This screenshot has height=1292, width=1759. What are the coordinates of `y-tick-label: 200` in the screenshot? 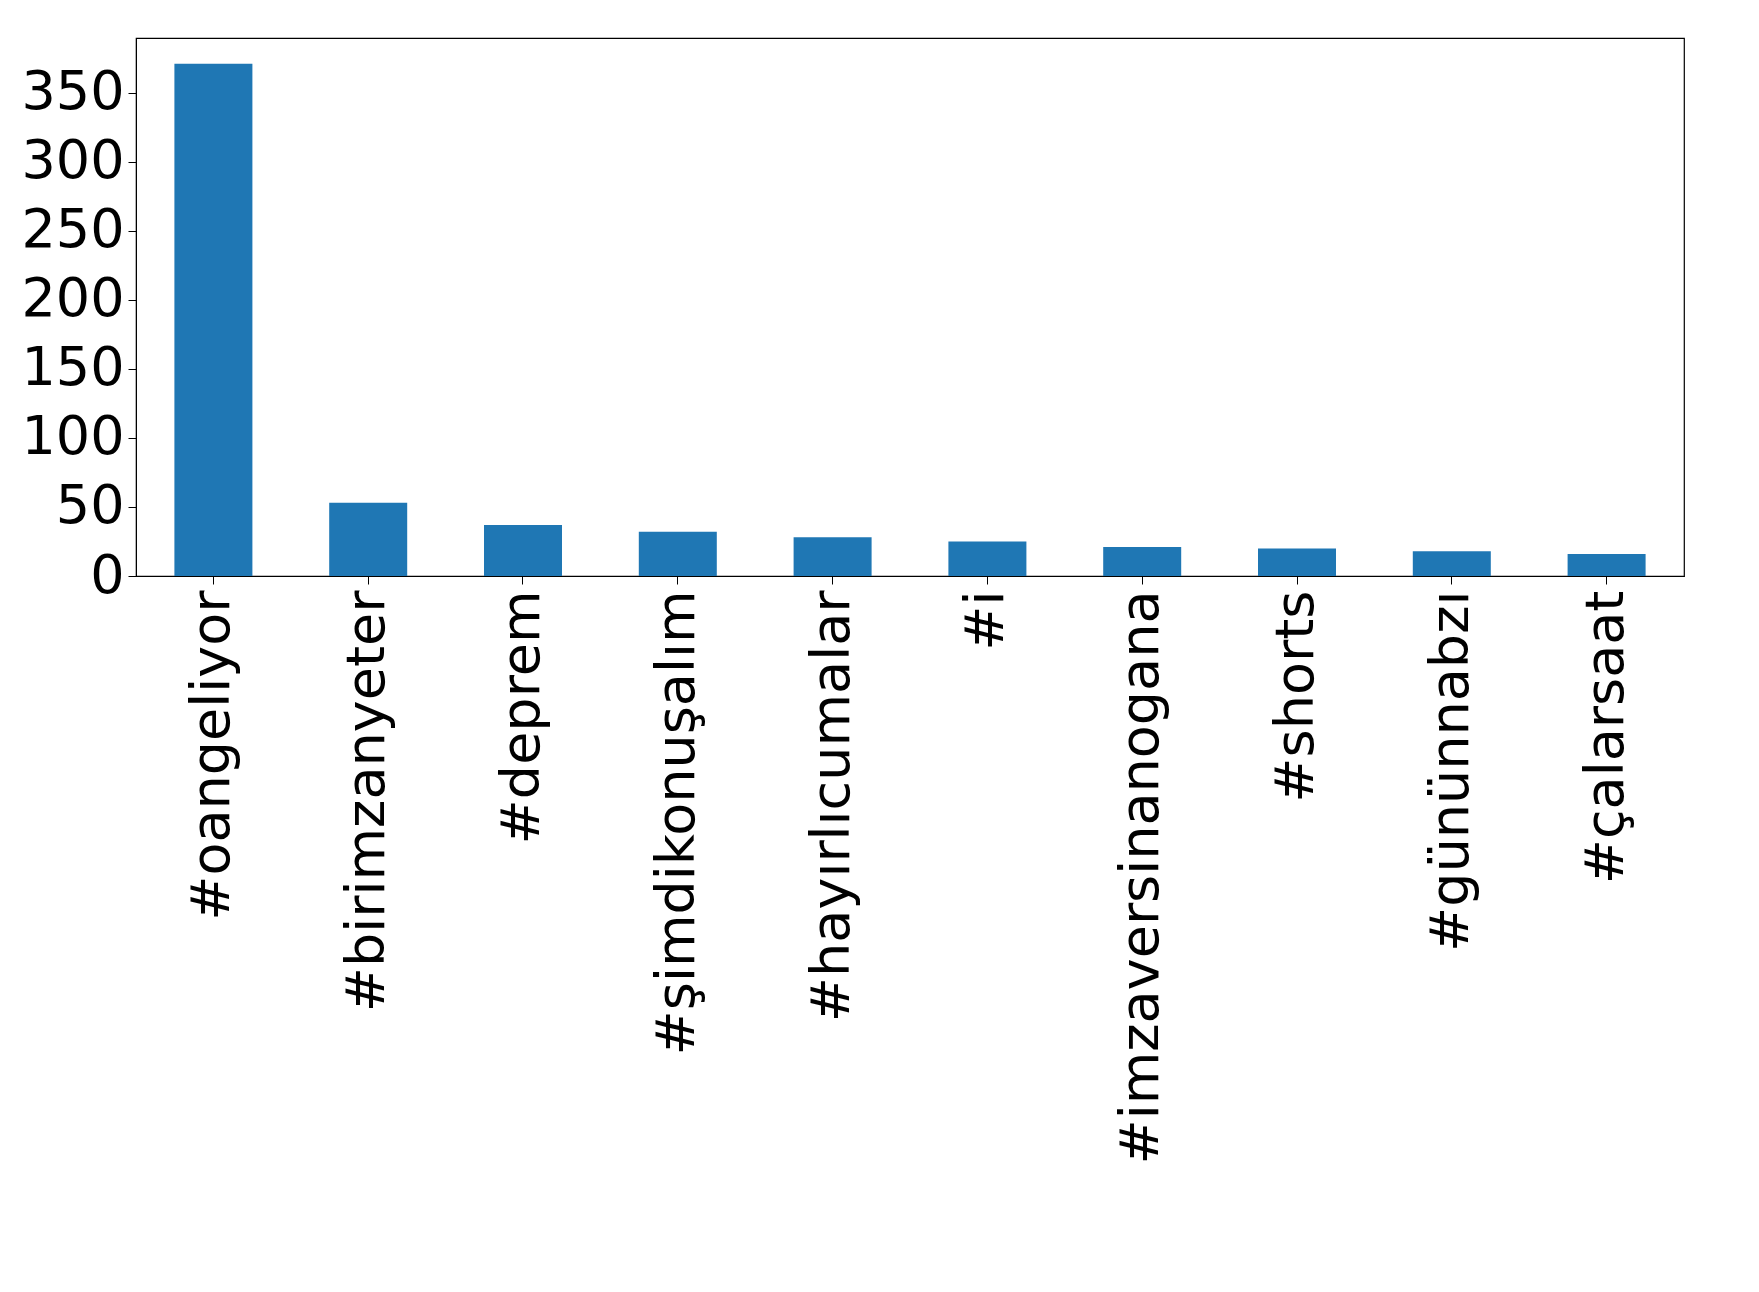 It's located at (73, 298).